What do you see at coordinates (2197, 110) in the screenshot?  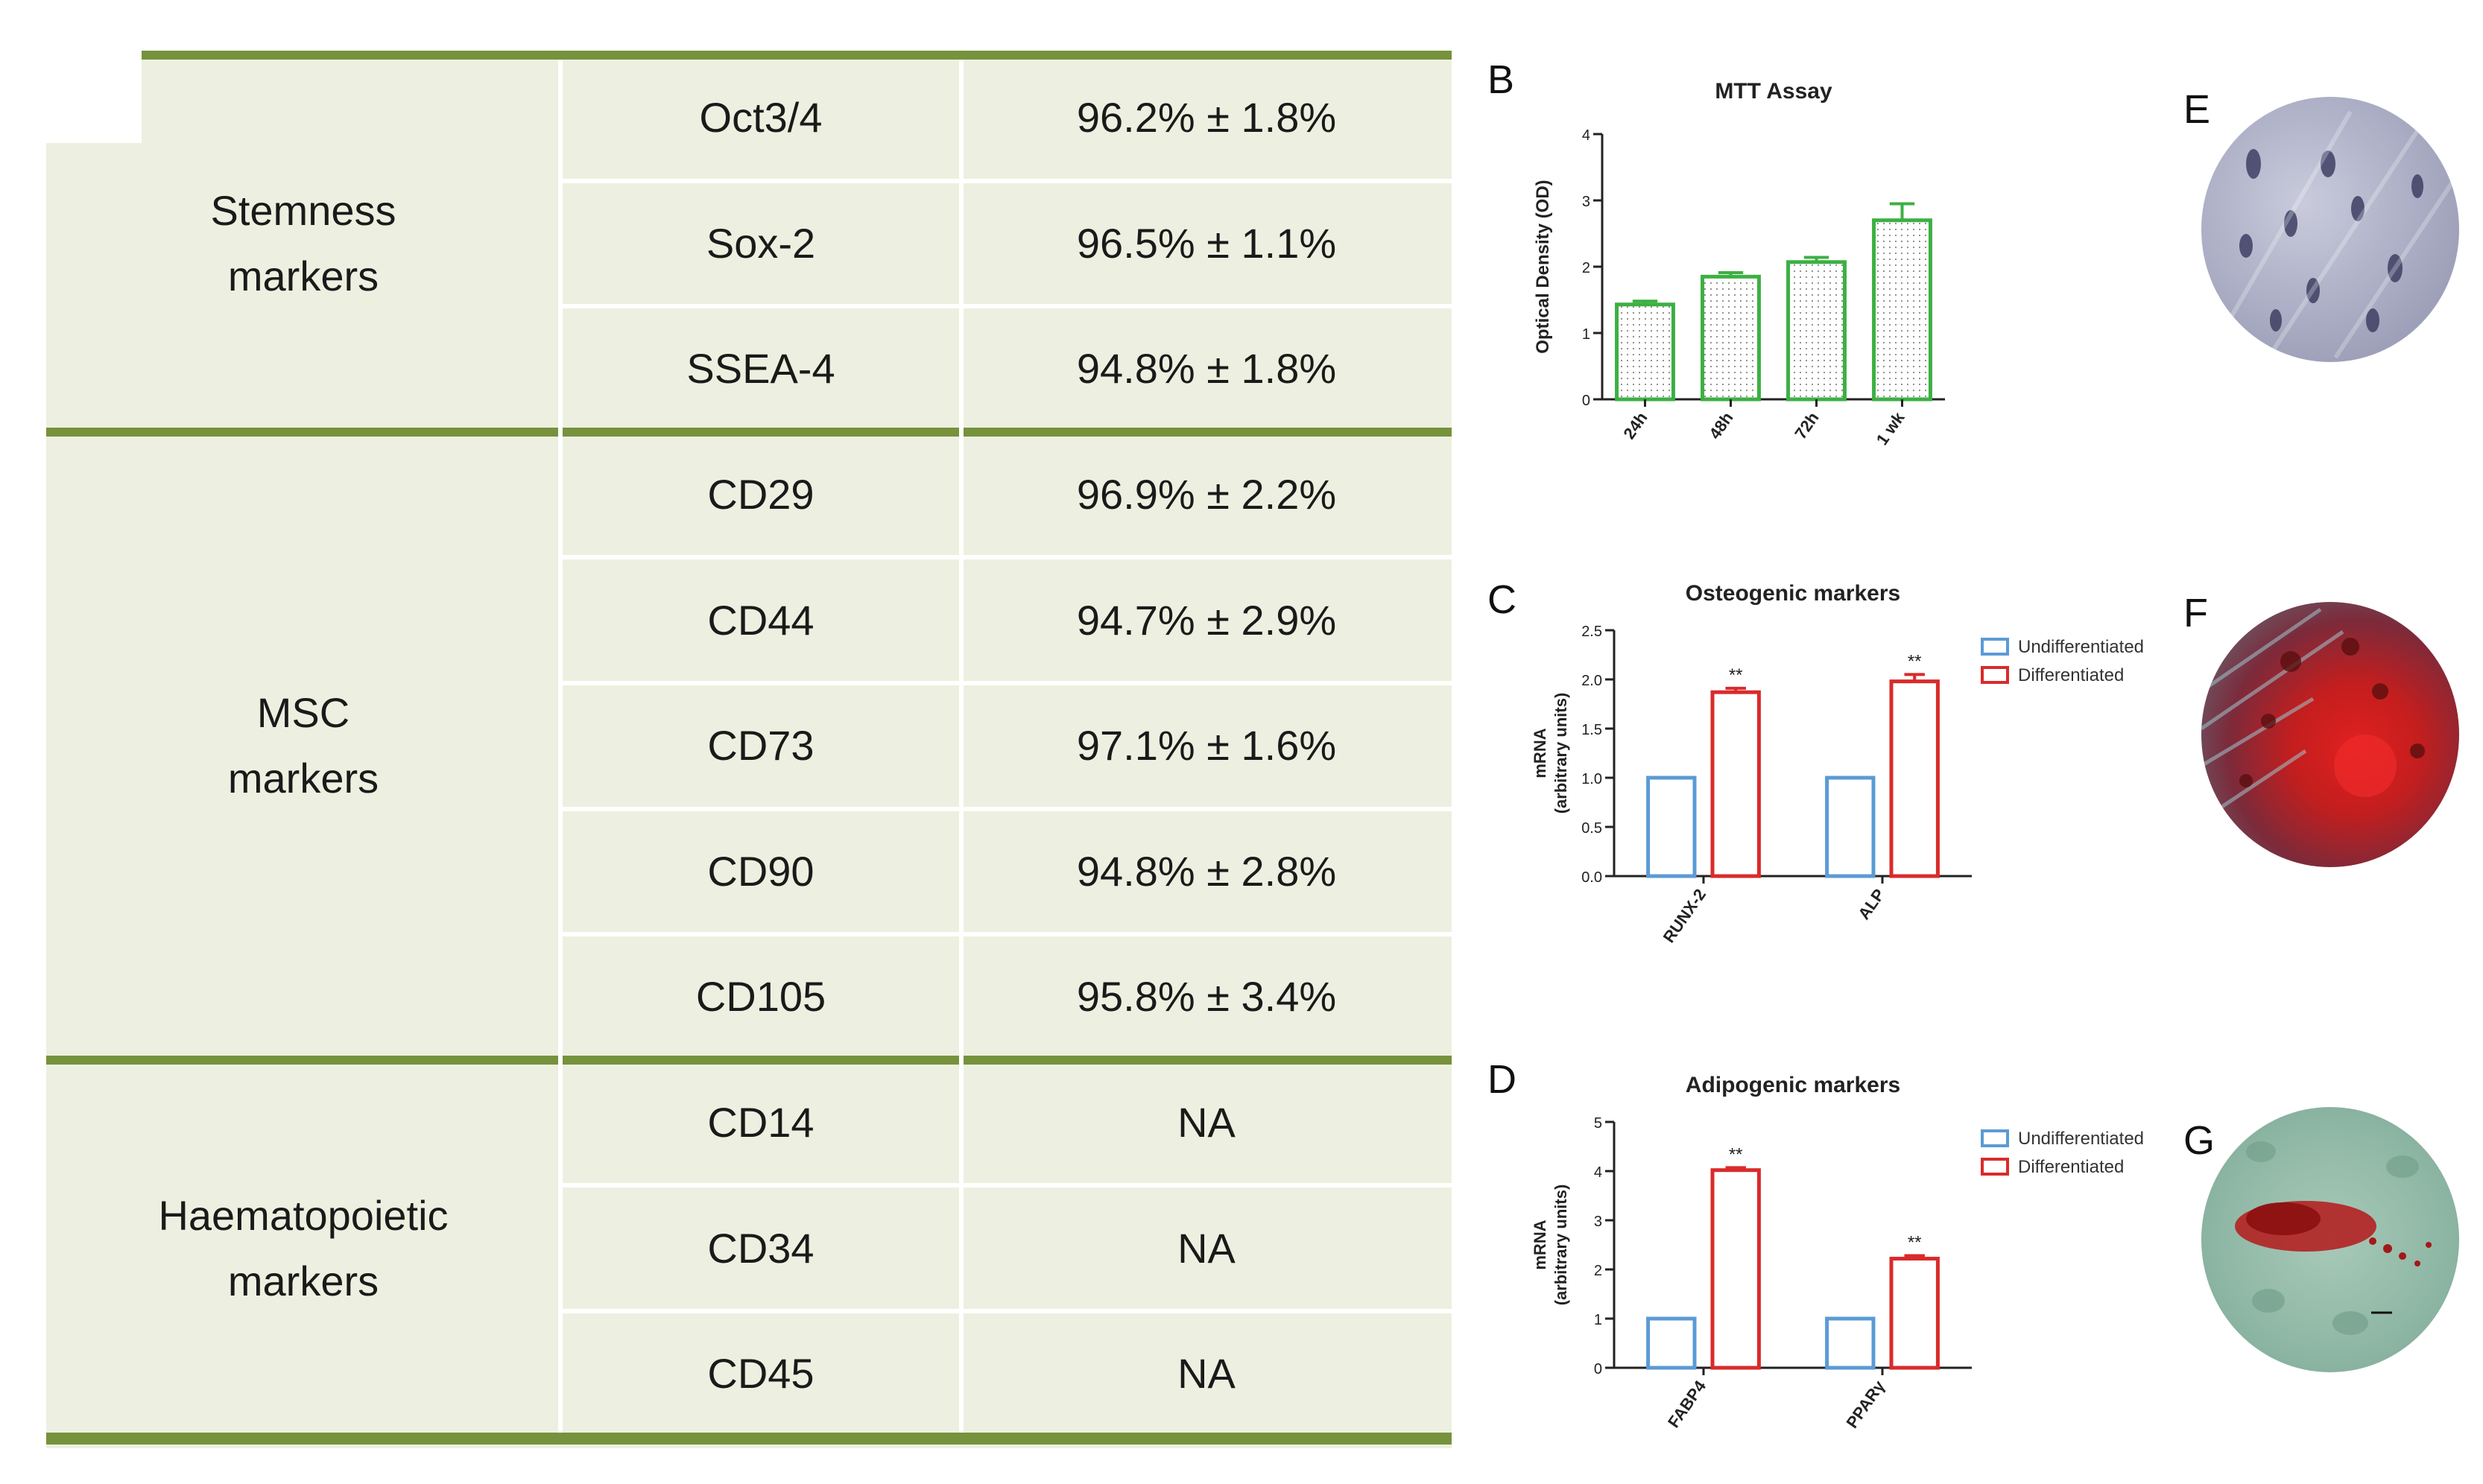 I see `panel-label-e: E` at bounding box center [2197, 110].